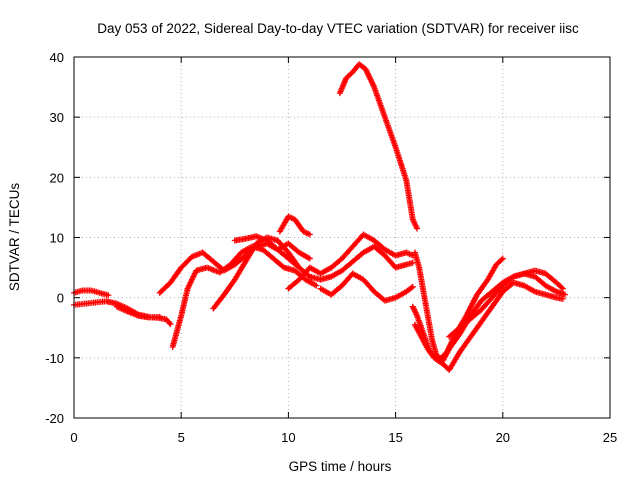  What do you see at coordinates (57, 57) in the screenshot?
I see `y-tick-label: 40` at bounding box center [57, 57].